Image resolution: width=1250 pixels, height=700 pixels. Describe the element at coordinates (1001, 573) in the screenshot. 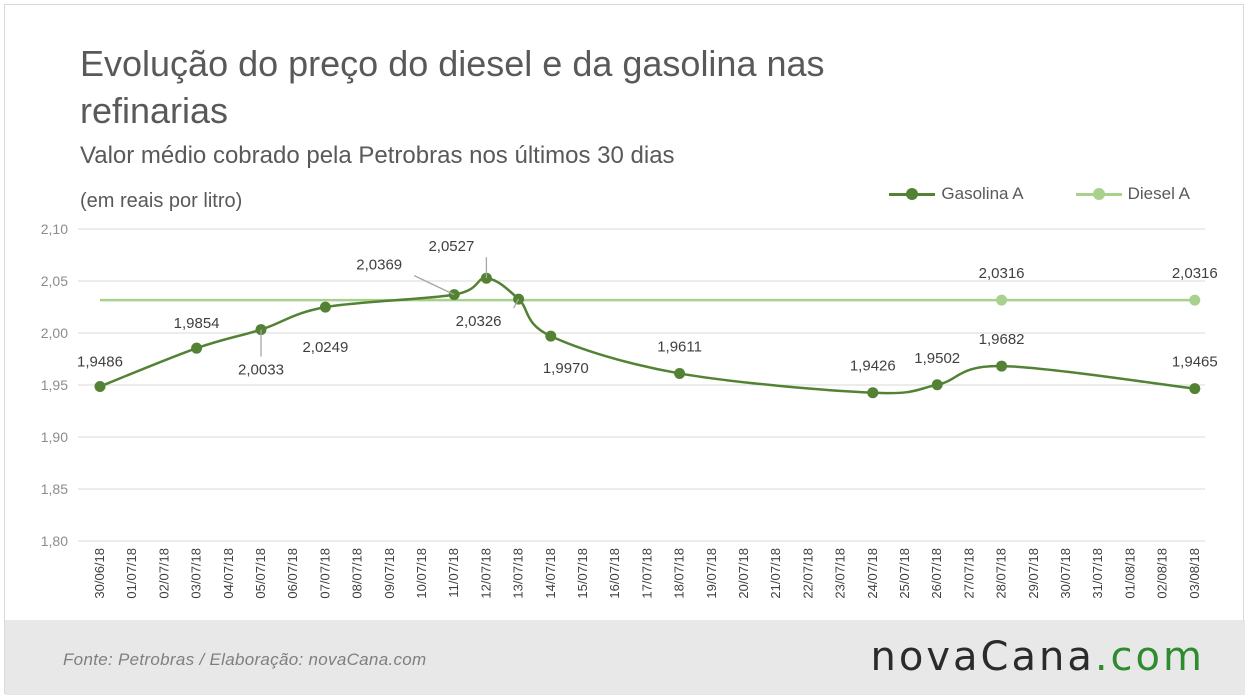

I see `x-tick-label: 28/07/18` at that location.